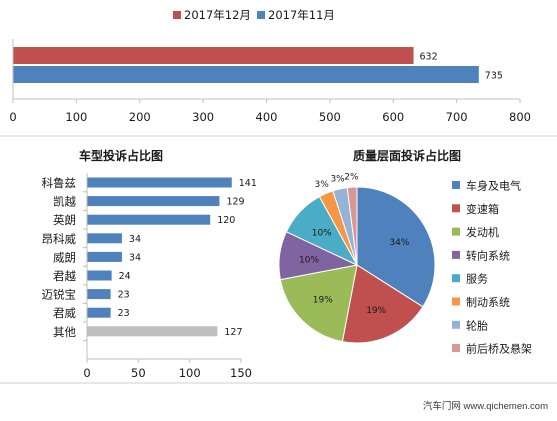 The width and height of the screenshot is (557, 421). What do you see at coordinates (135, 239) in the screenshot?
I see `model-value-3: 34` at bounding box center [135, 239].